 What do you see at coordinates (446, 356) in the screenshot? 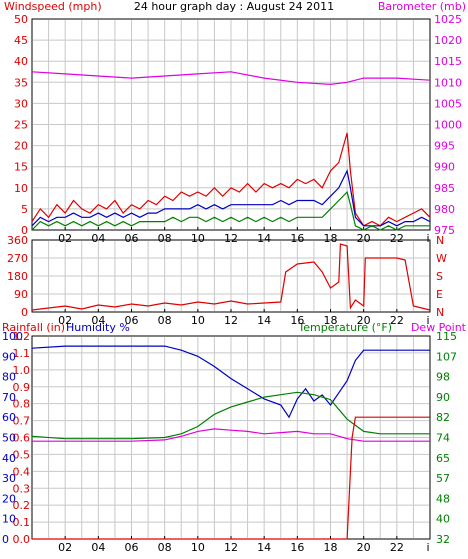
I see `temperature-tick-label: 107` at bounding box center [446, 356].